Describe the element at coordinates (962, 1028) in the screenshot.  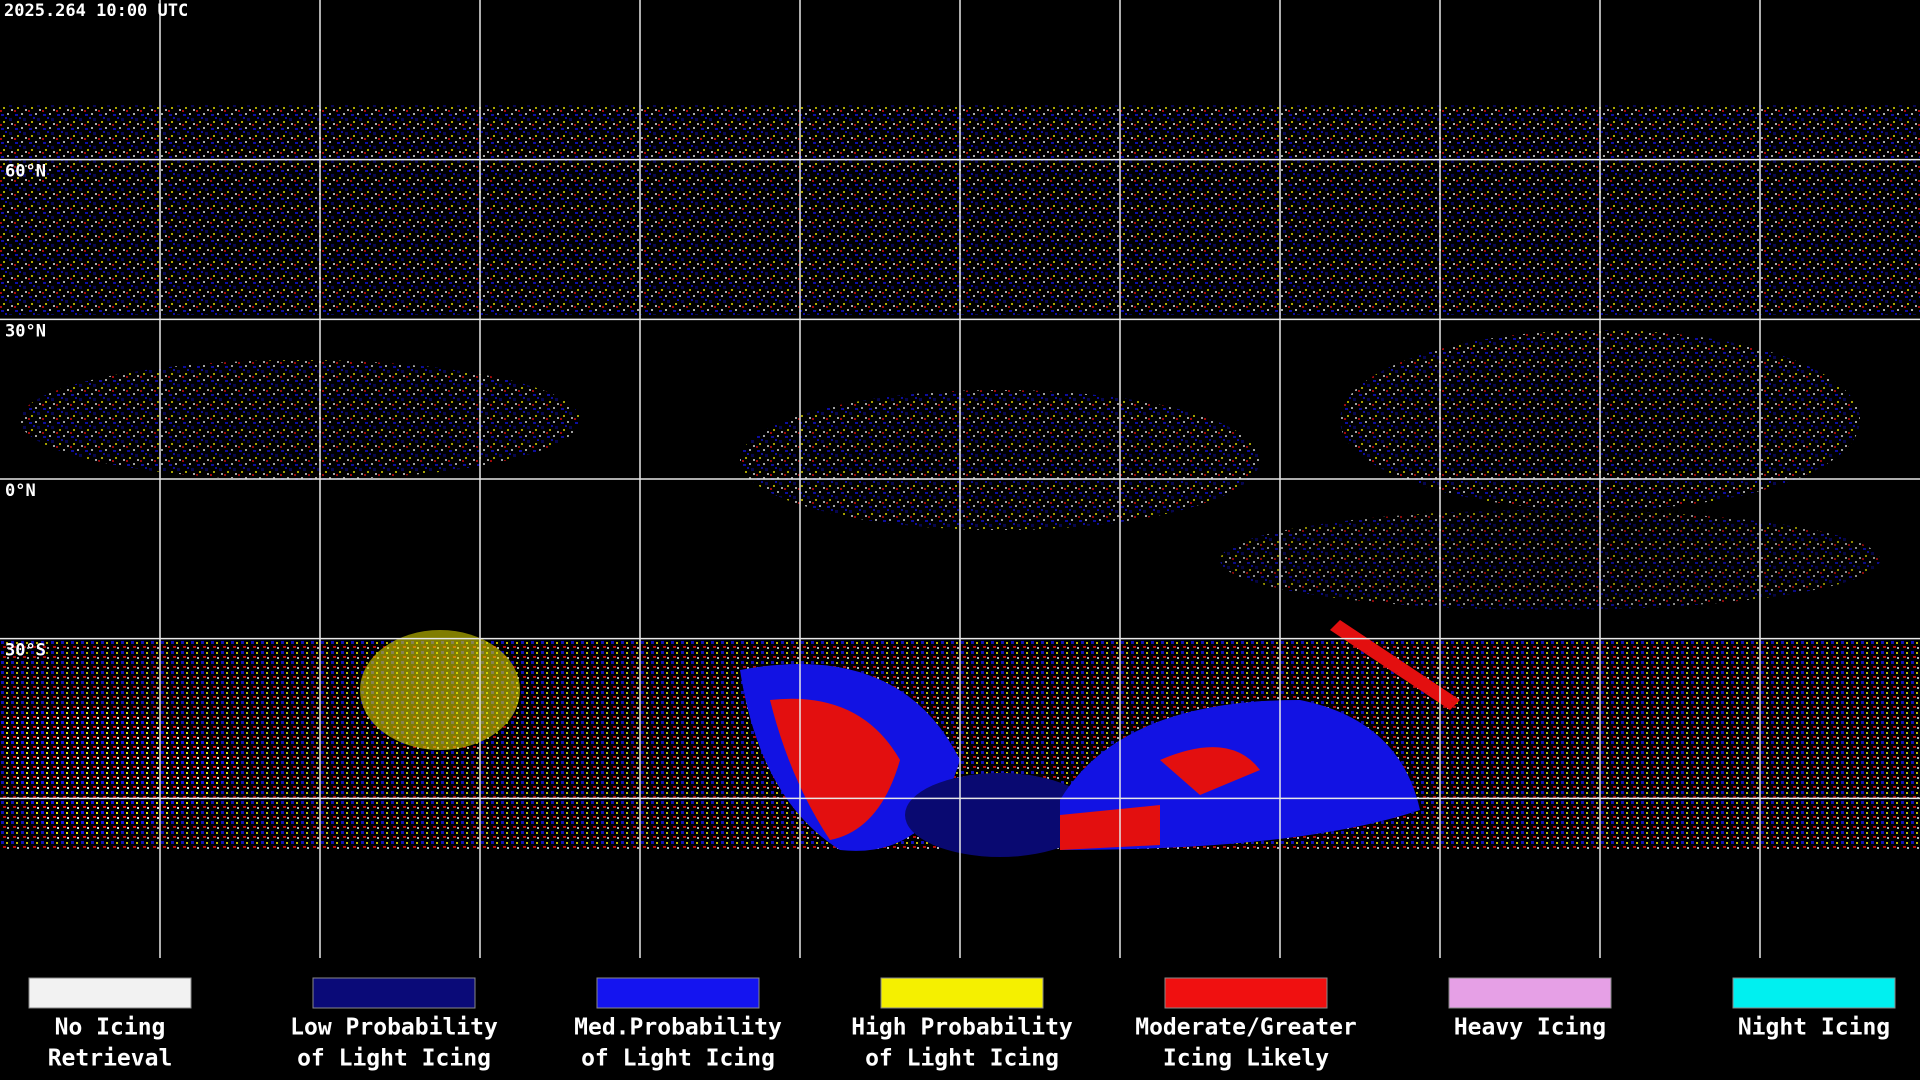
I see `legend-label: High Probability` at that location.